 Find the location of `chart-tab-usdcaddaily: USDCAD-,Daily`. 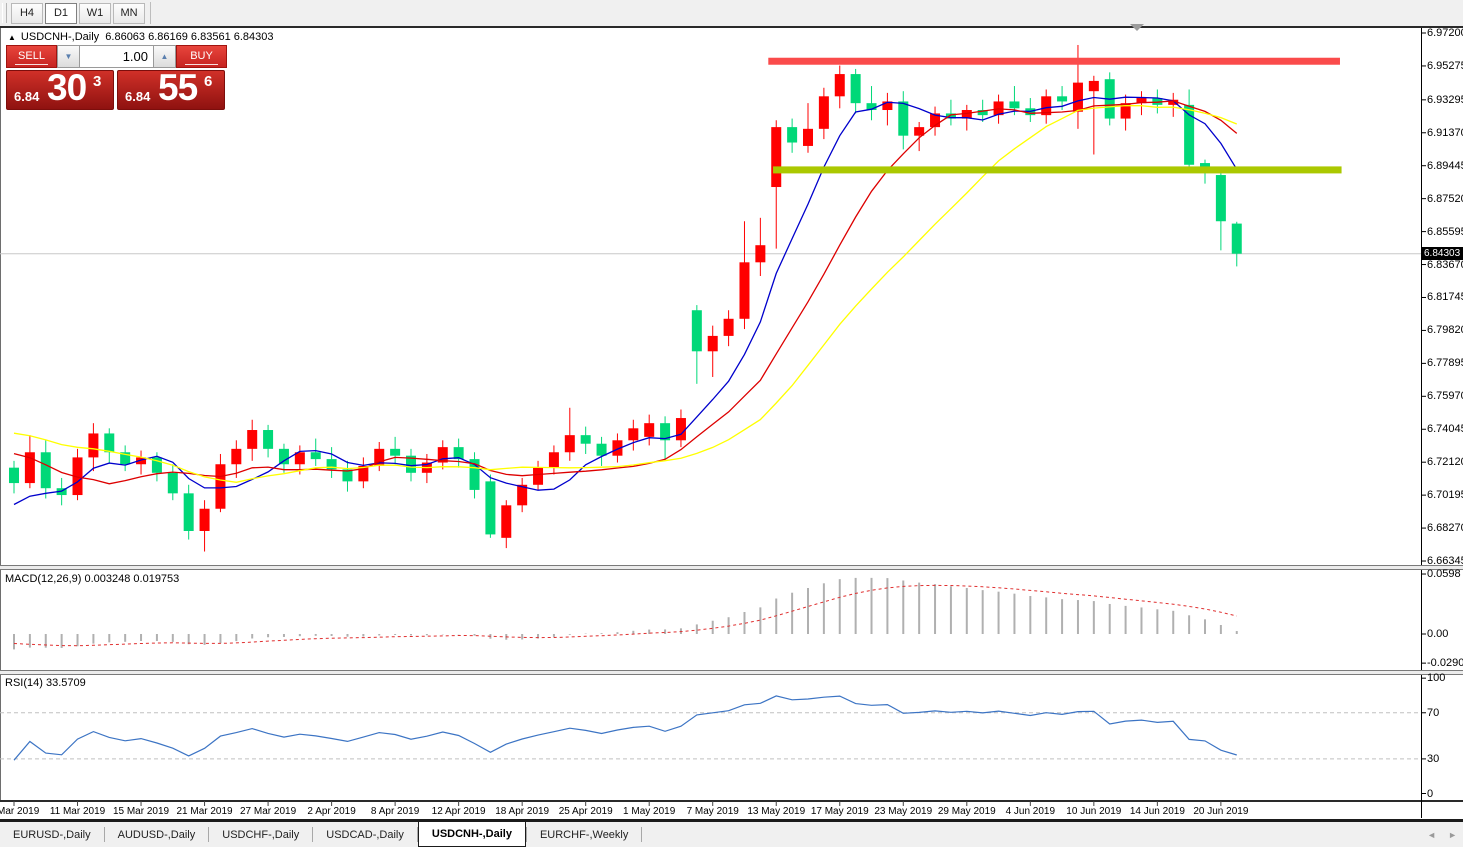

chart-tab-usdcaddaily: USDCAD-,Daily is located at coordinates (365, 834).